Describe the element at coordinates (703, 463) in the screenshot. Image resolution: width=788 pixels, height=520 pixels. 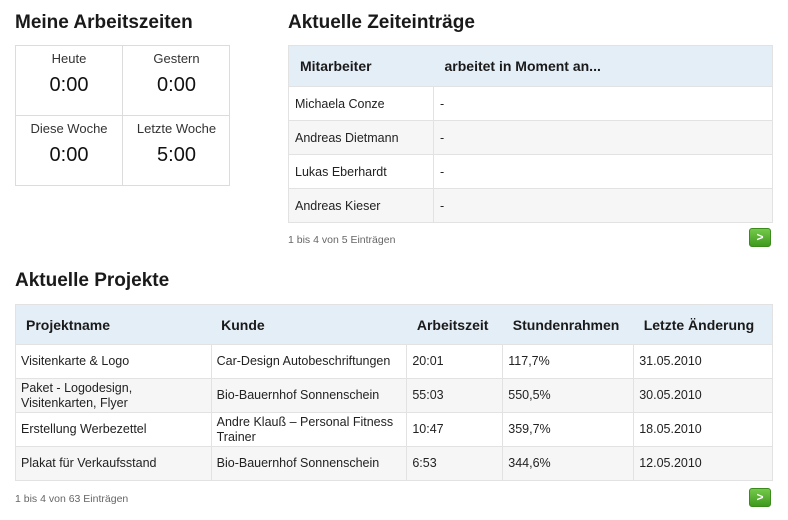
I see `last-change-cell: 12.05.2010` at that location.